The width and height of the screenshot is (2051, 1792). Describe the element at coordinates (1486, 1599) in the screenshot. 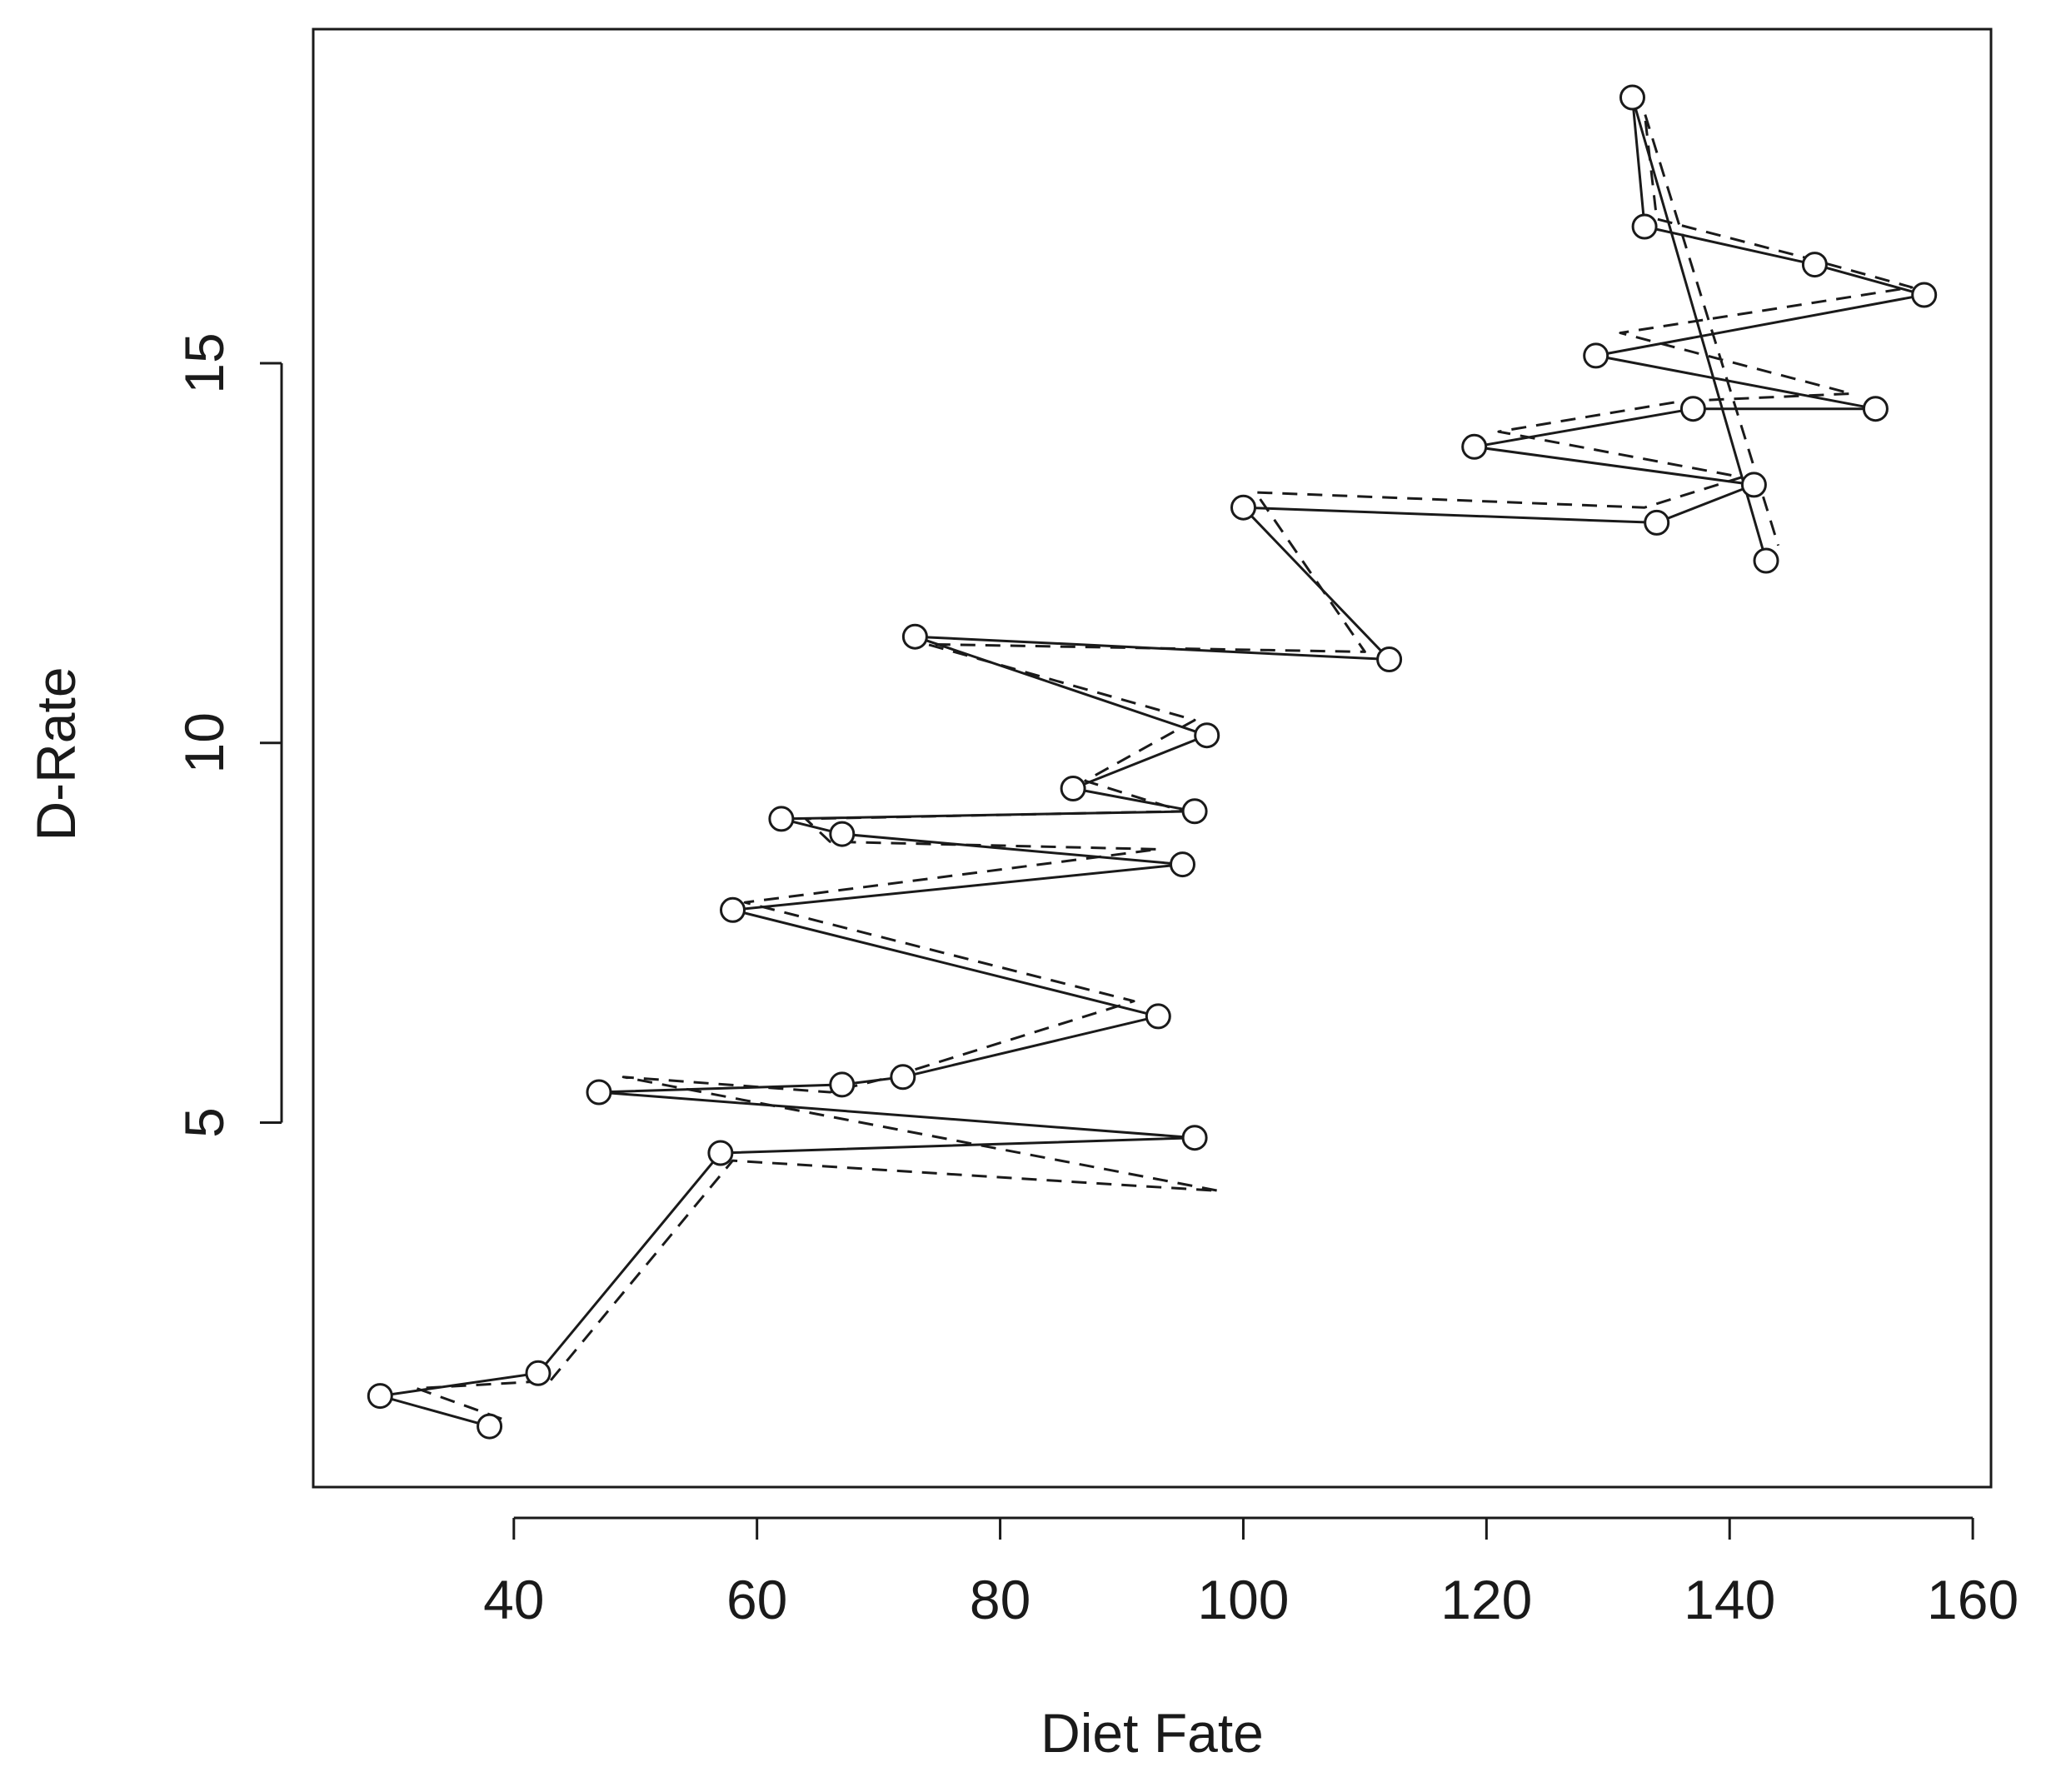

I see `x-tick-label: 120` at that location.